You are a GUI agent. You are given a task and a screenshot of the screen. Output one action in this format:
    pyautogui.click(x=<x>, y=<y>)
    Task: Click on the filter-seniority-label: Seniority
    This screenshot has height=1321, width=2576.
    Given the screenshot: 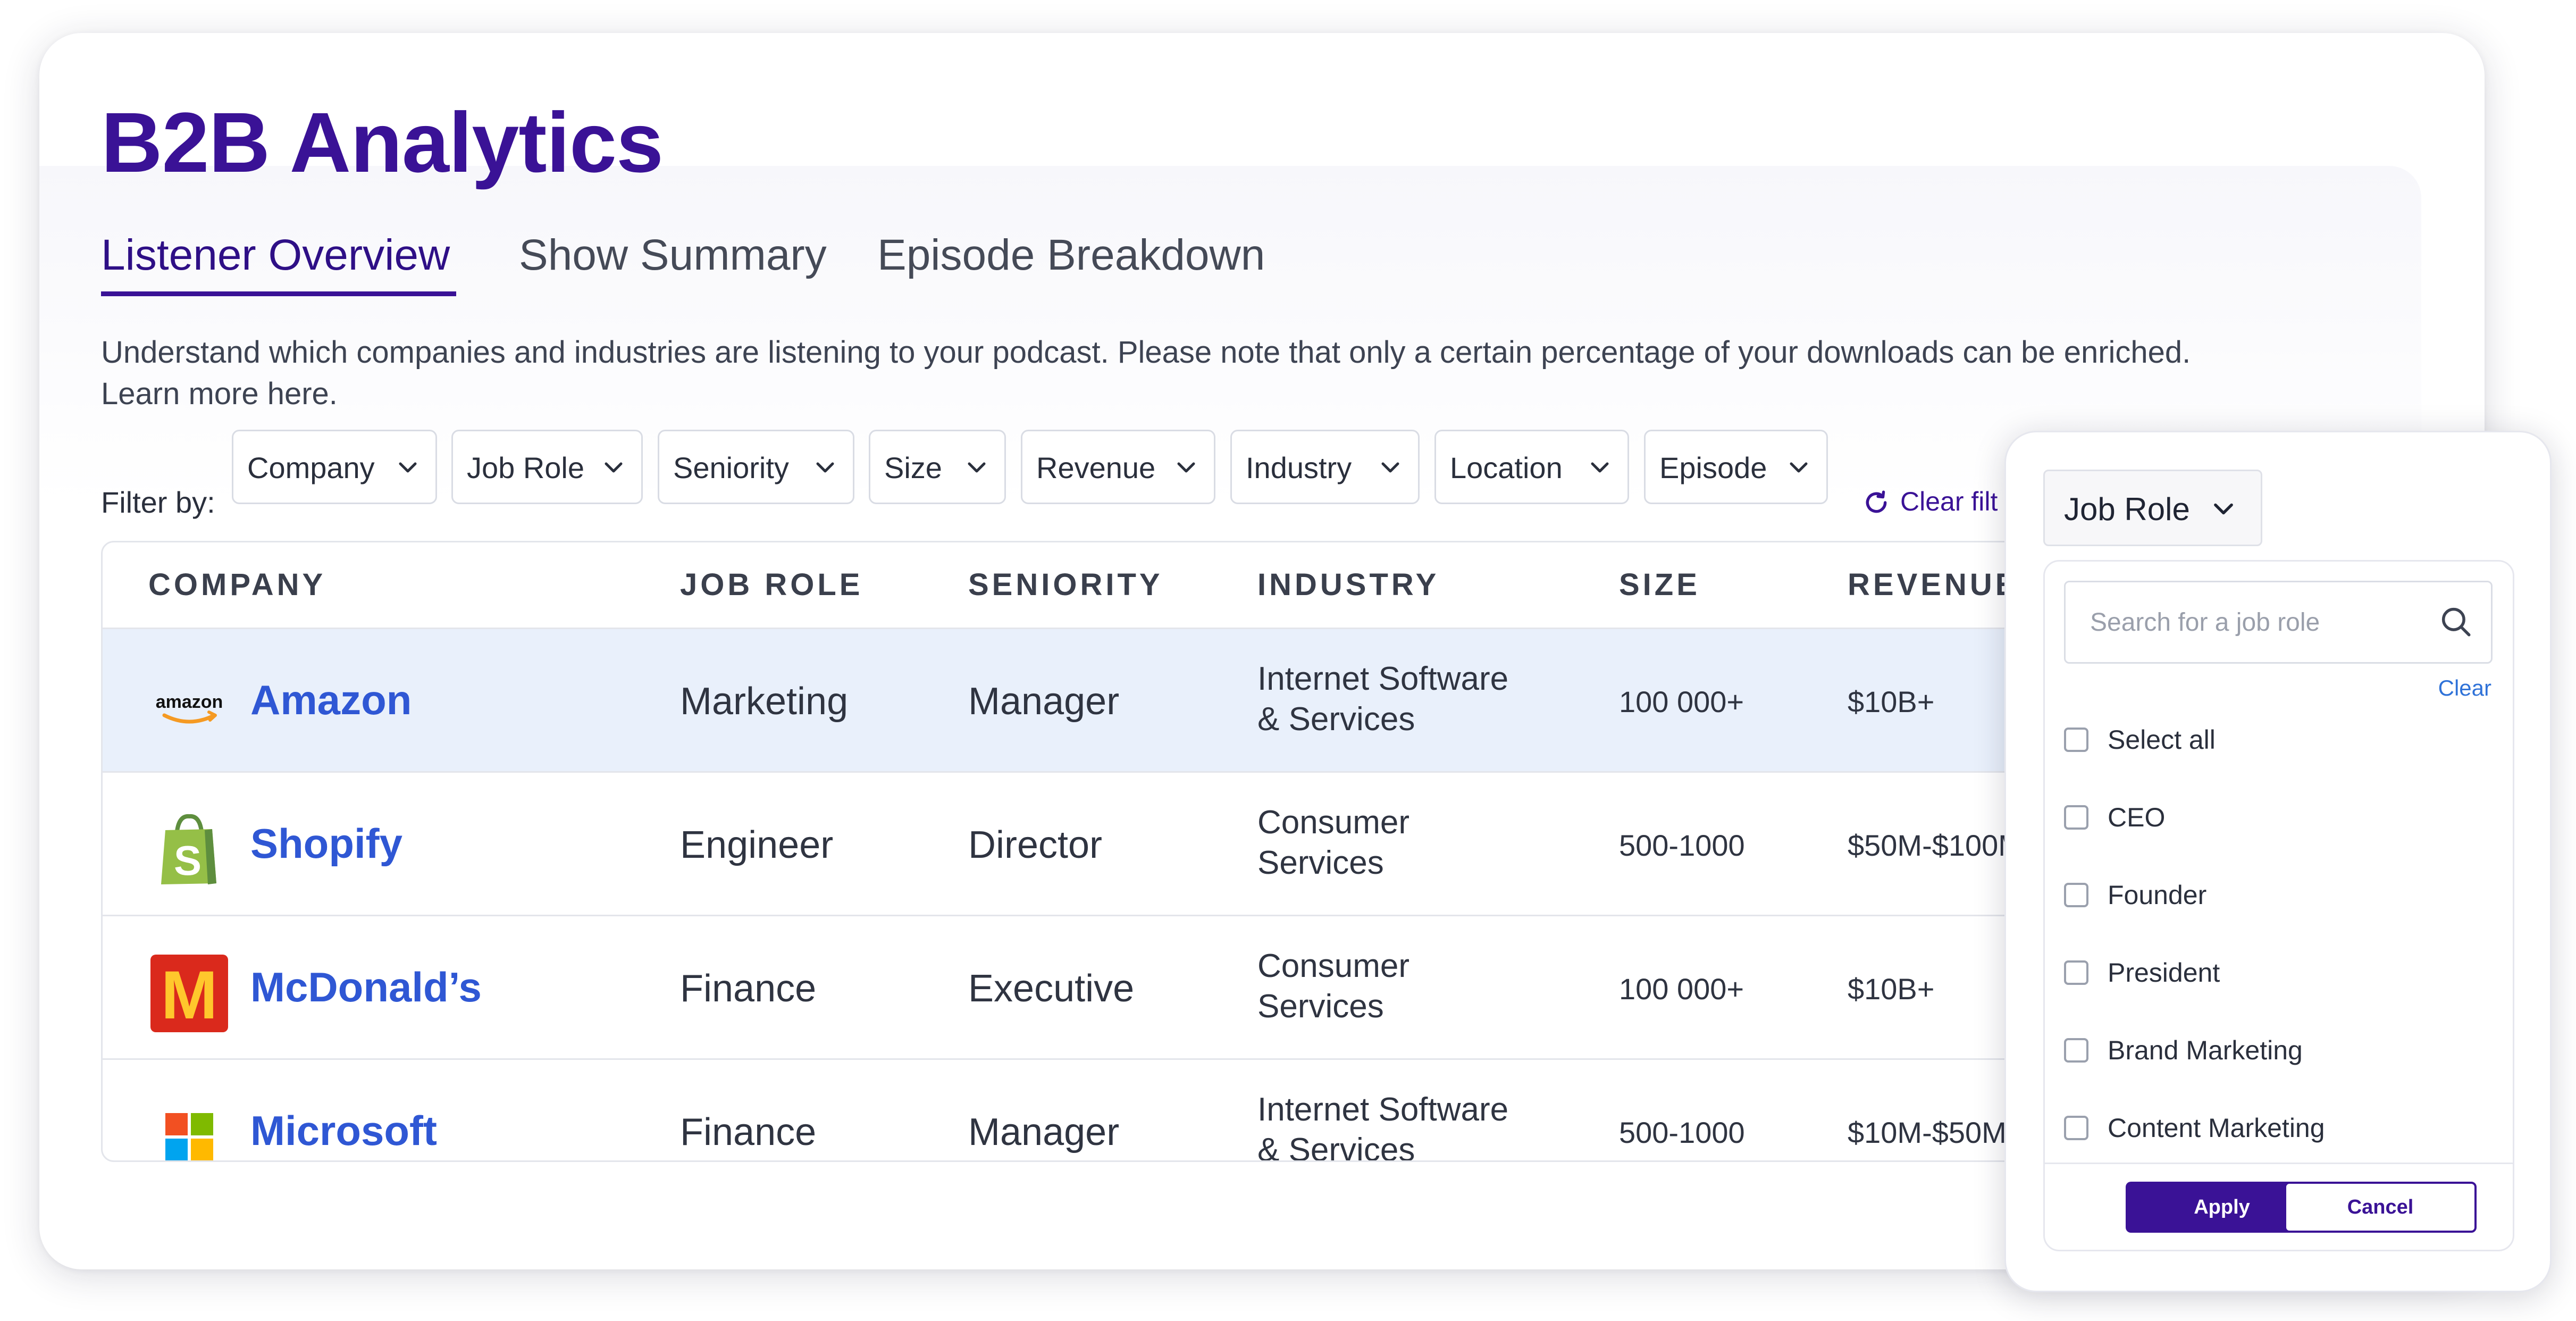 What is the action you would take?
    pyautogui.click(x=731, y=467)
    